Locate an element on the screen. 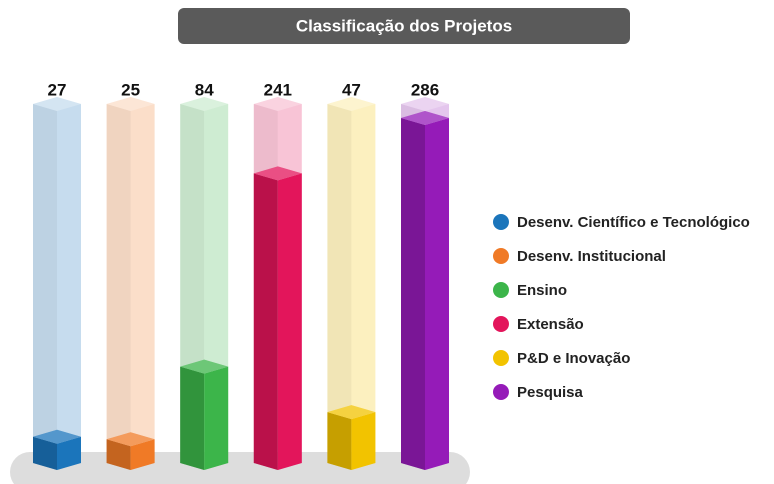 The width and height of the screenshot is (774, 484). chart-title: Classificação dos Projetos is located at coordinates (404, 25).